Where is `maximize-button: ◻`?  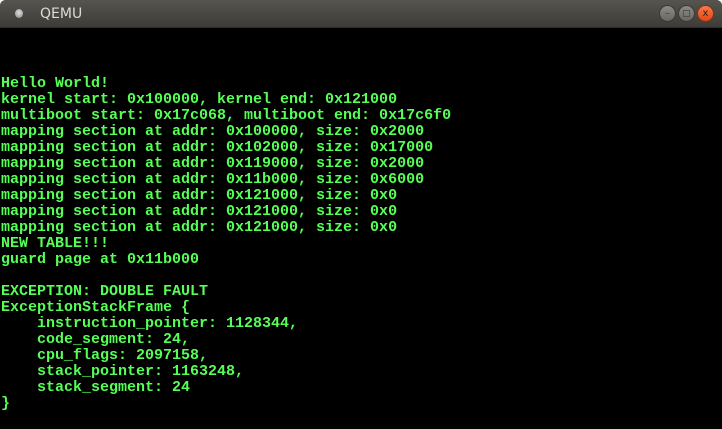 maximize-button: ◻ is located at coordinates (686, 13).